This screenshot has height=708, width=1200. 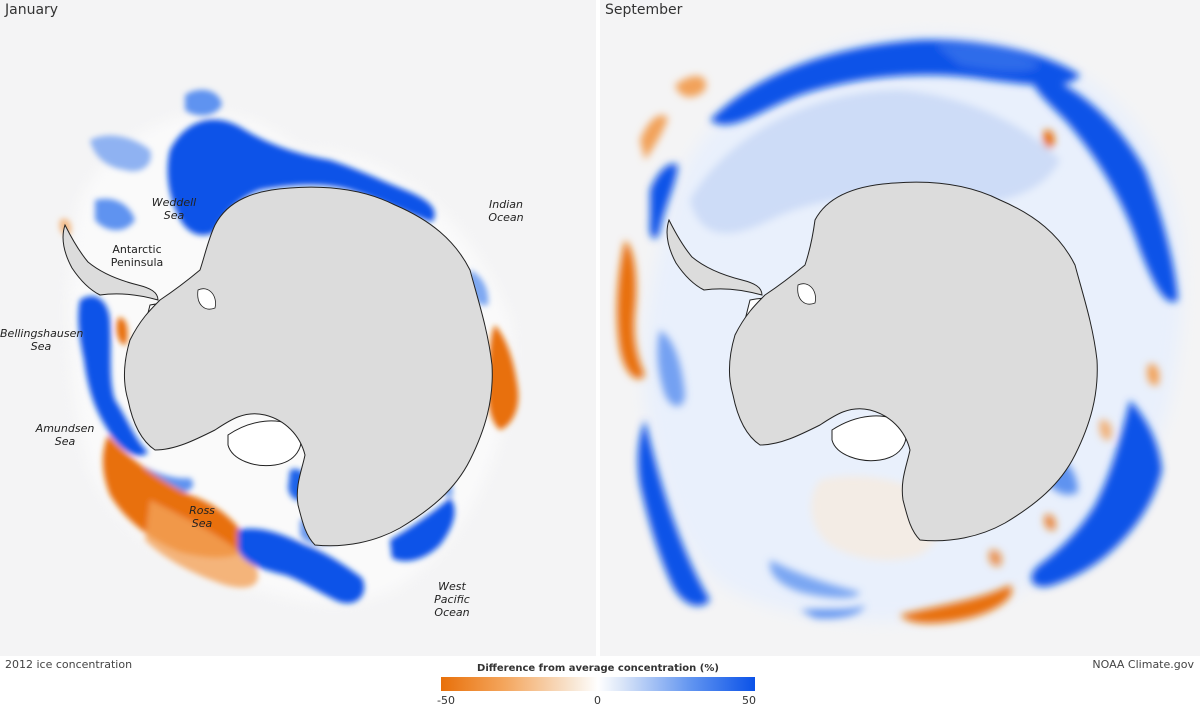 What do you see at coordinates (452, 599) in the screenshot?
I see `label-west-pacific-ocean: West Pacific Ocean` at bounding box center [452, 599].